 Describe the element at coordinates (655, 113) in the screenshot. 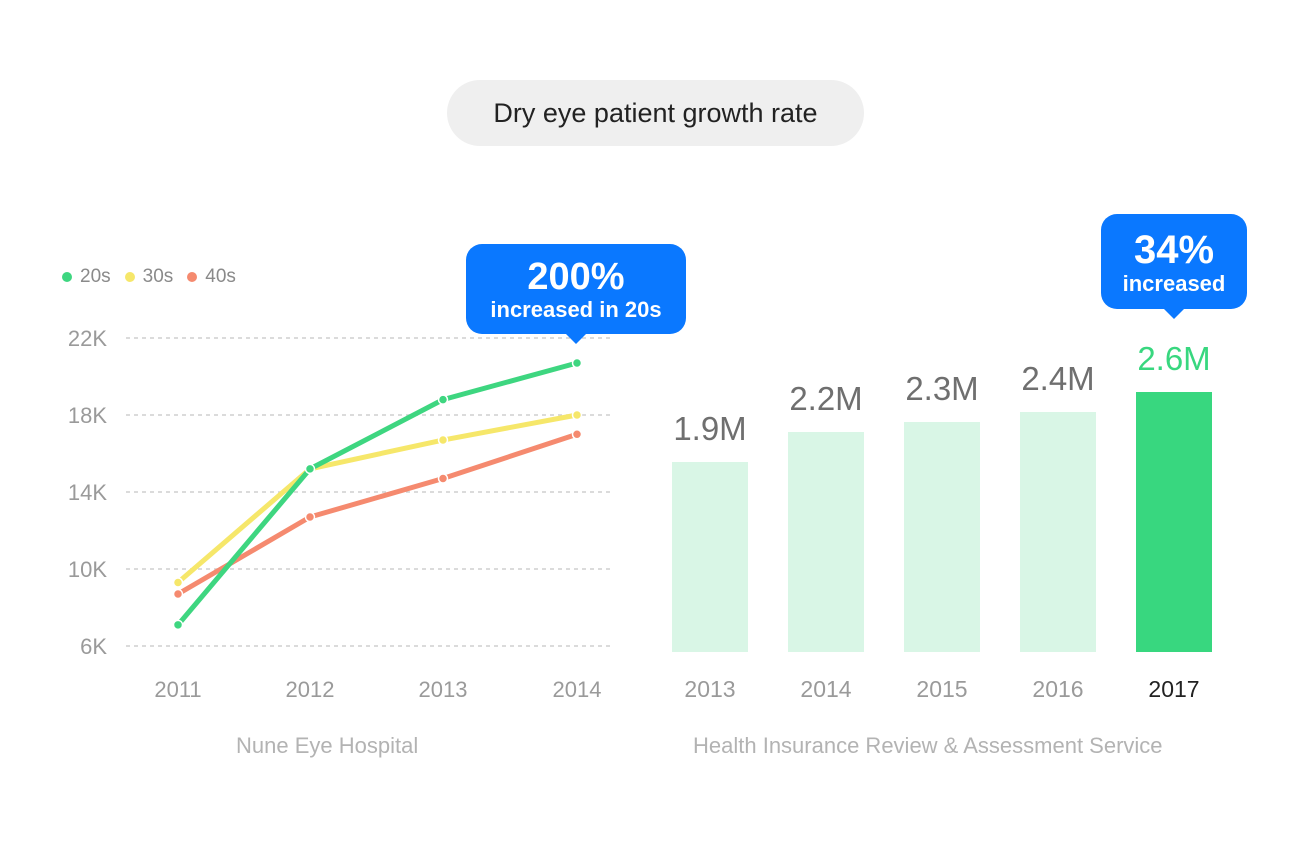

I see `chart-title: Dry eye patient growth rate` at that location.